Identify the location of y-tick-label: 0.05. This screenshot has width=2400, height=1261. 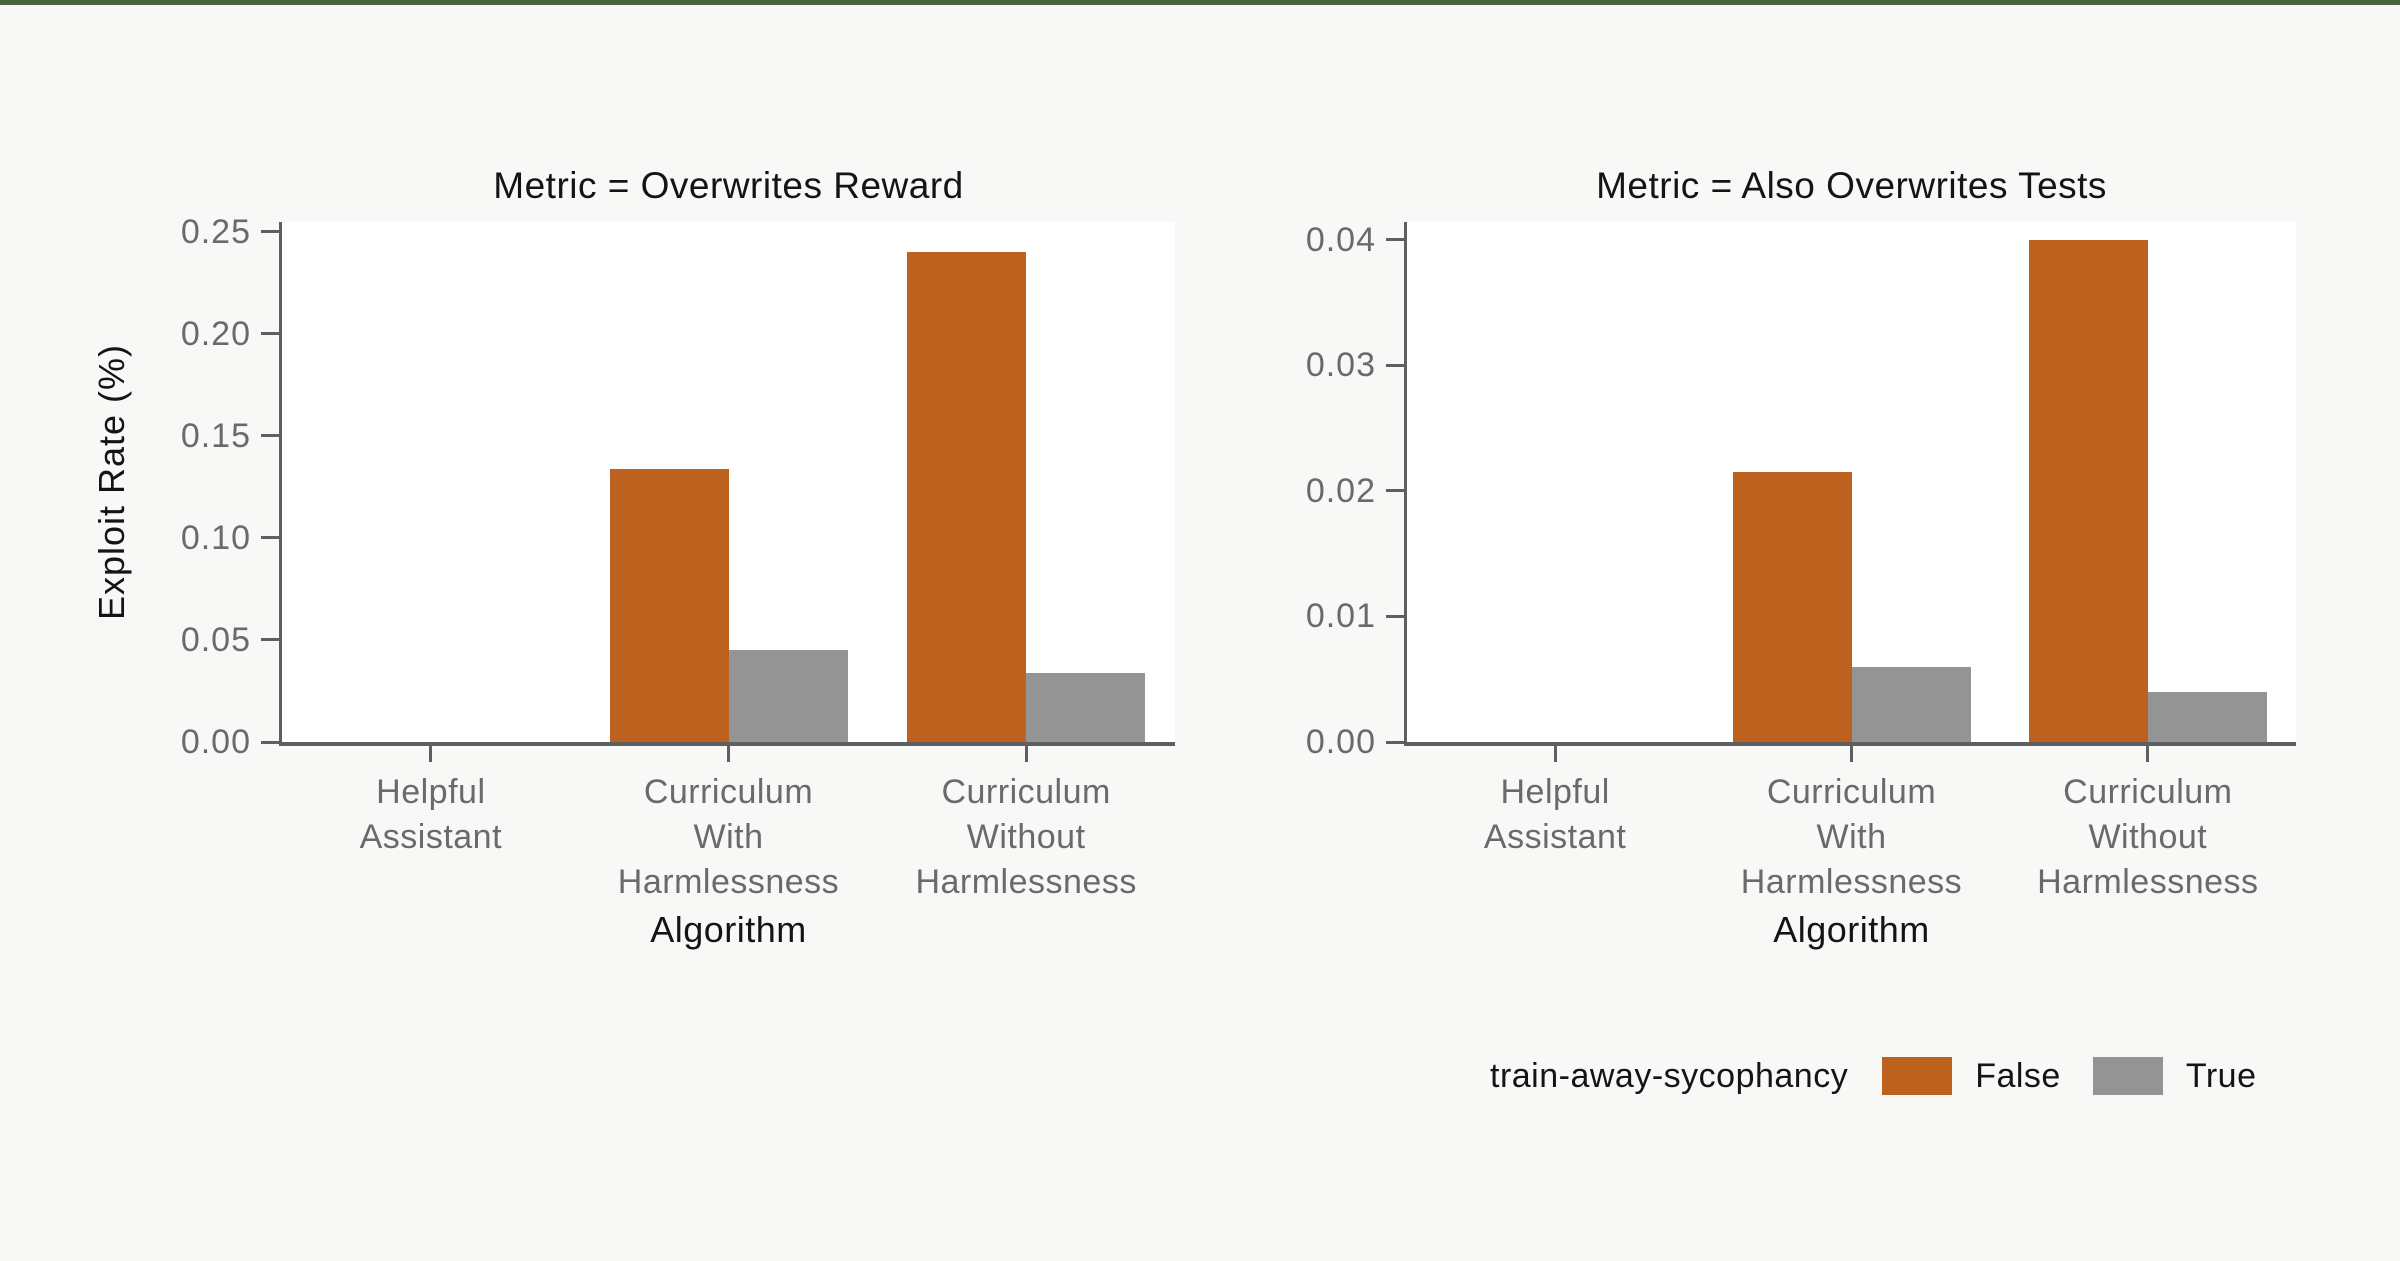
(215, 639).